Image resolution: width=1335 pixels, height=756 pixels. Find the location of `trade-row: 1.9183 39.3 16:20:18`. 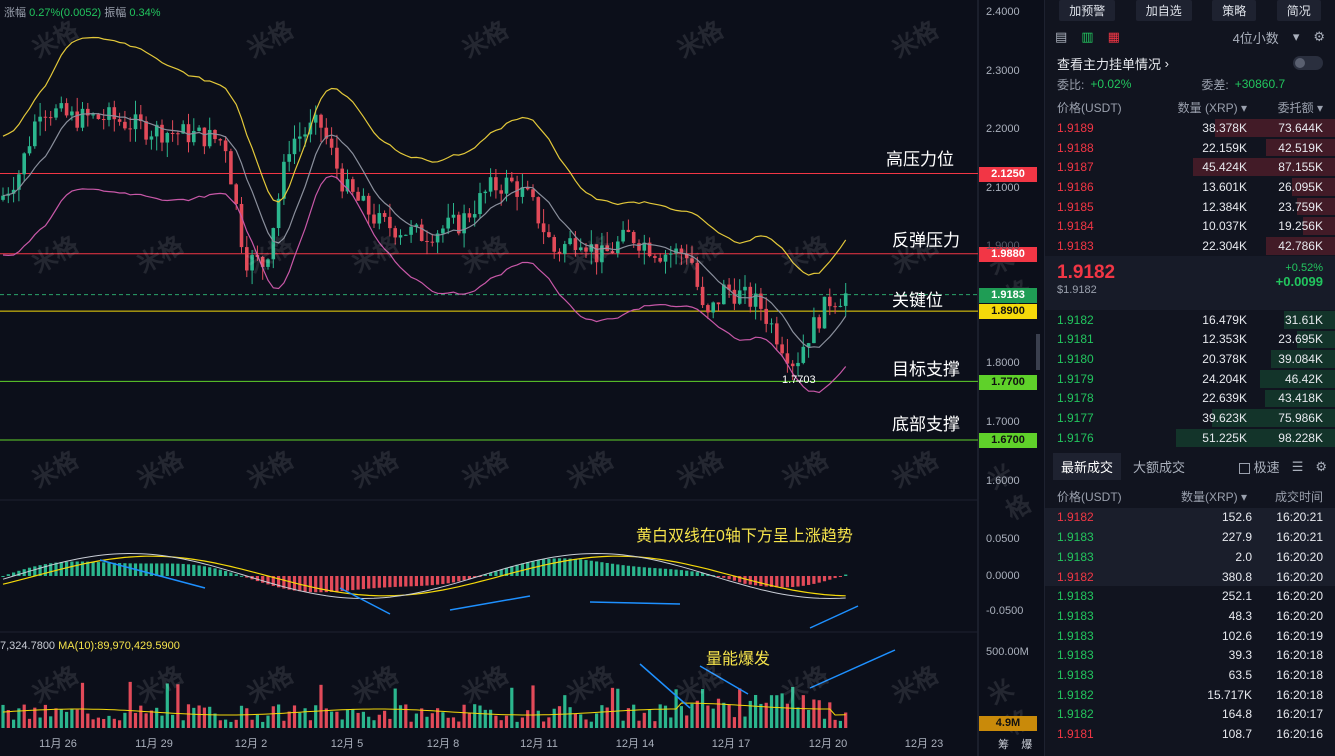

trade-row: 1.9183 39.3 16:20:18 is located at coordinates (1190, 655).